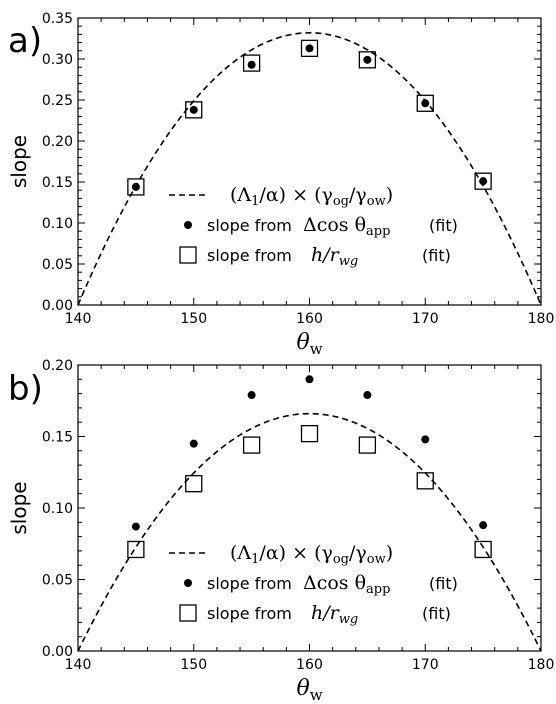 The width and height of the screenshot is (556, 704). I want to click on panel-label: b), so click(25, 389).